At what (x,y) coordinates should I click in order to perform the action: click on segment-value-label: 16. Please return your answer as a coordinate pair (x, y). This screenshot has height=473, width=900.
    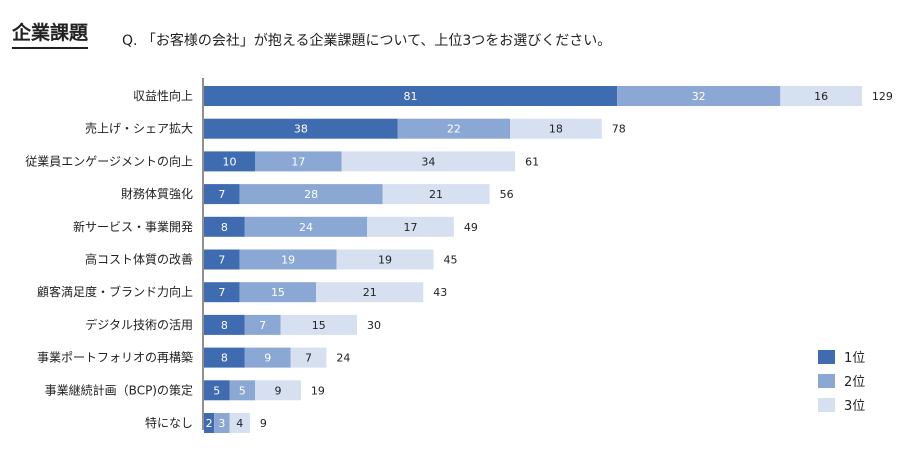
    Looking at the image, I should click on (821, 96).